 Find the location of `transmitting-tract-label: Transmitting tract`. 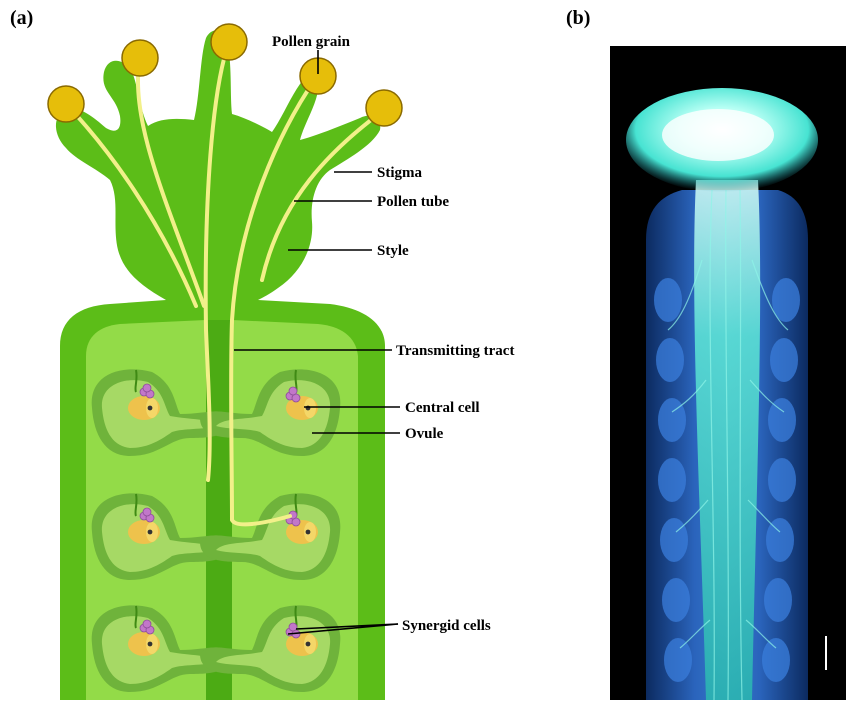

transmitting-tract-label: Transmitting tract is located at coordinates (455, 351).